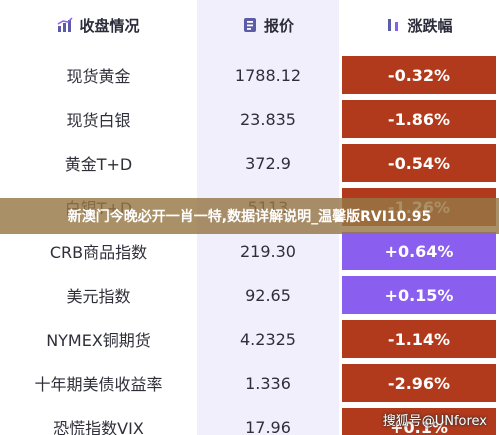  I want to click on header-close-status: 收盘情况, so click(98, 25).